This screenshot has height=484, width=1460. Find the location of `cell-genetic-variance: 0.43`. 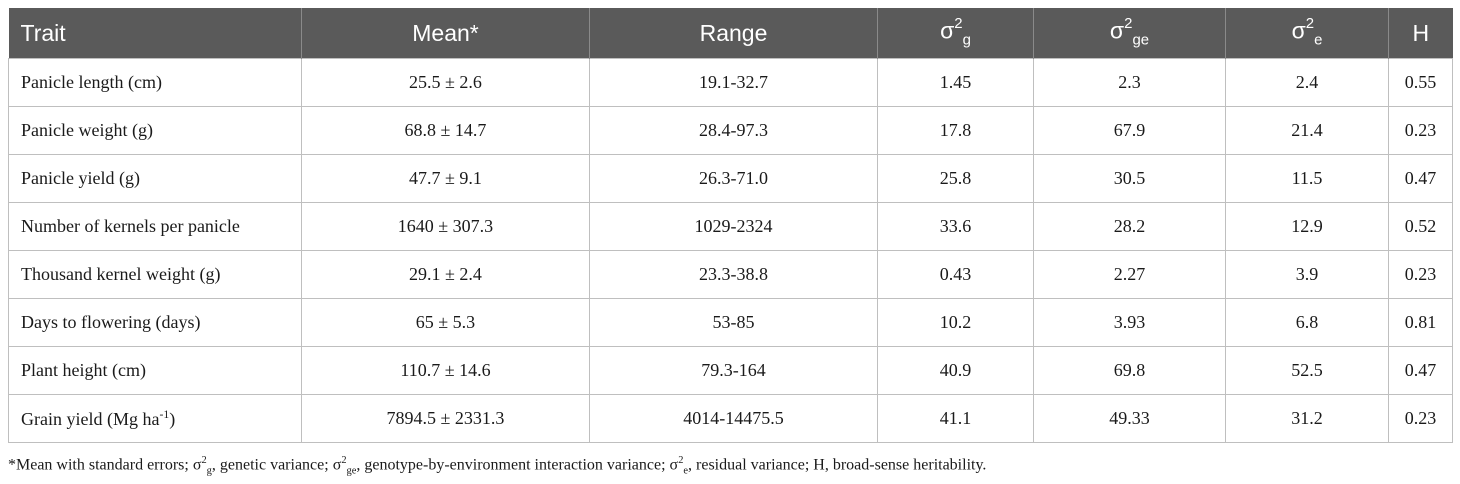

cell-genetic-variance: 0.43 is located at coordinates (955, 274).